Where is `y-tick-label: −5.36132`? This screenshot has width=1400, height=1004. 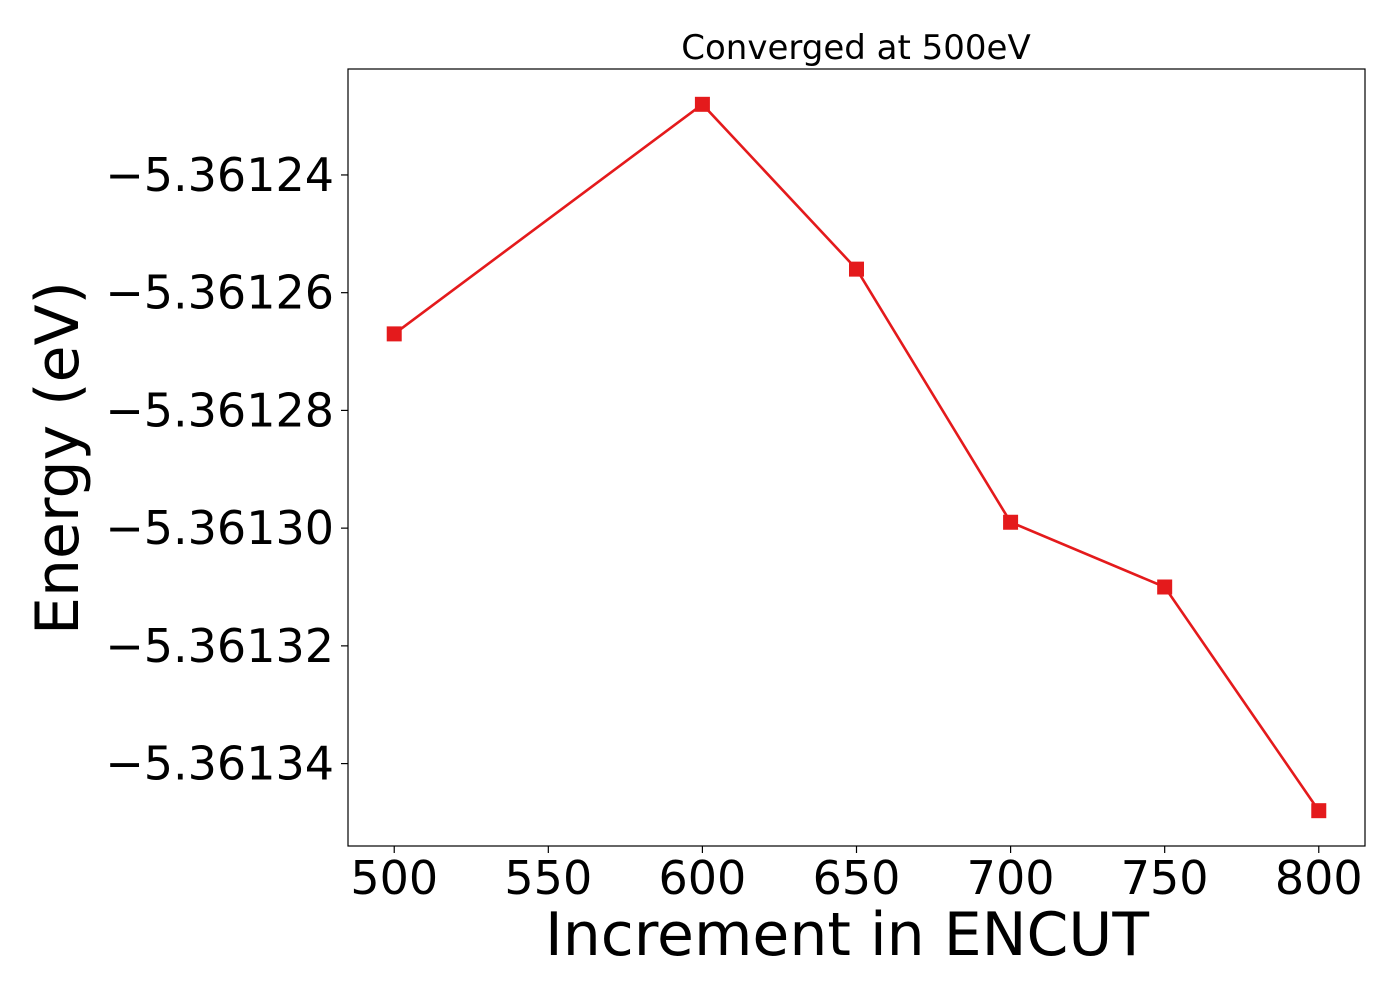 y-tick-label: −5.36132 is located at coordinates (219, 646).